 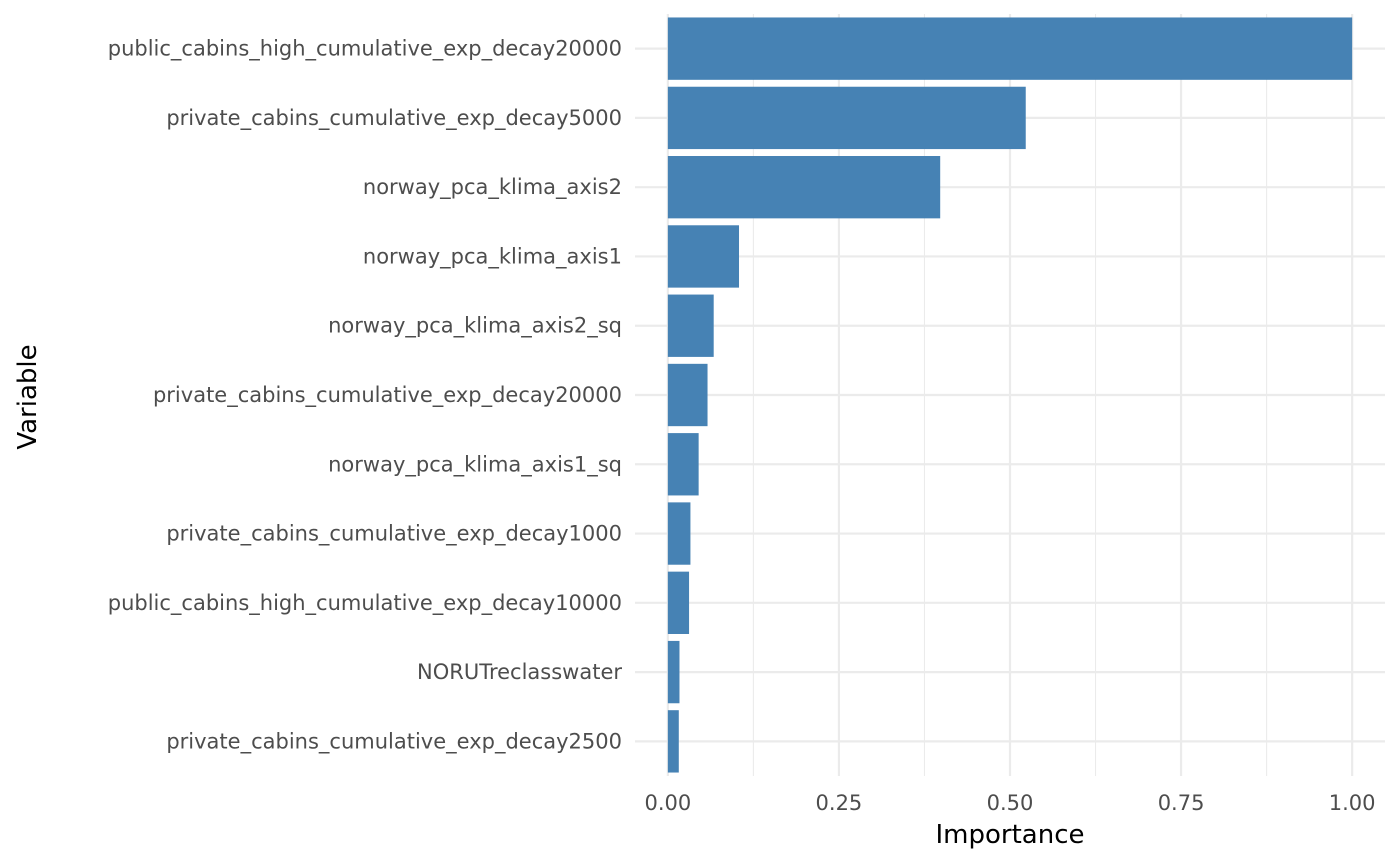 I want to click on y-tick-label: norway_pca_klima_axis1_sq, so click(x=475, y=464).